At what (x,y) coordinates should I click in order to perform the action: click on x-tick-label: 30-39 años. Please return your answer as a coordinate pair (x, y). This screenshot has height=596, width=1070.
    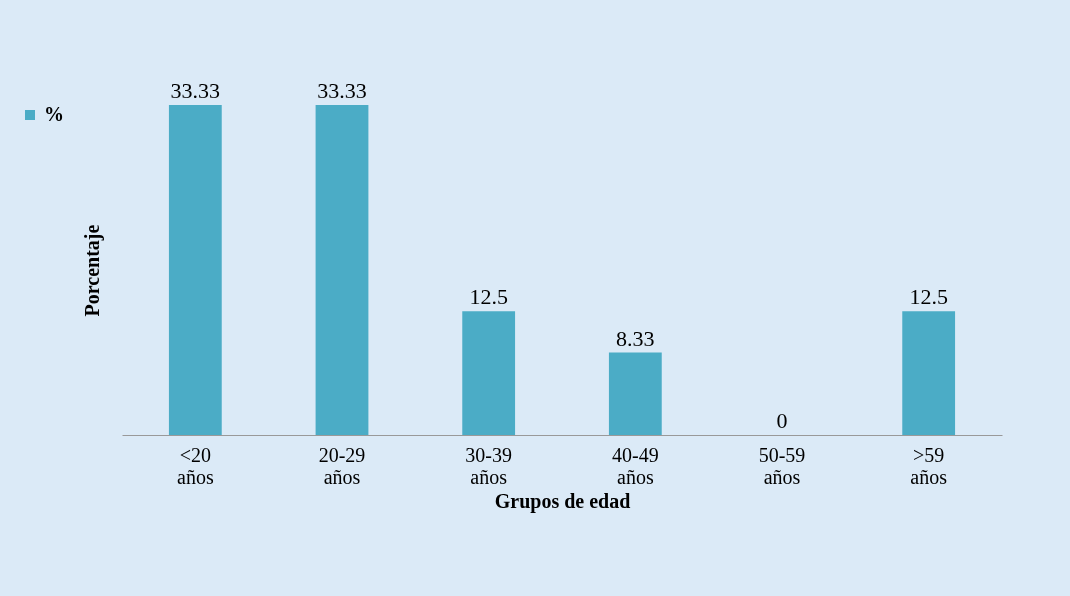
    Looking at the image, I should click on (488, 465).